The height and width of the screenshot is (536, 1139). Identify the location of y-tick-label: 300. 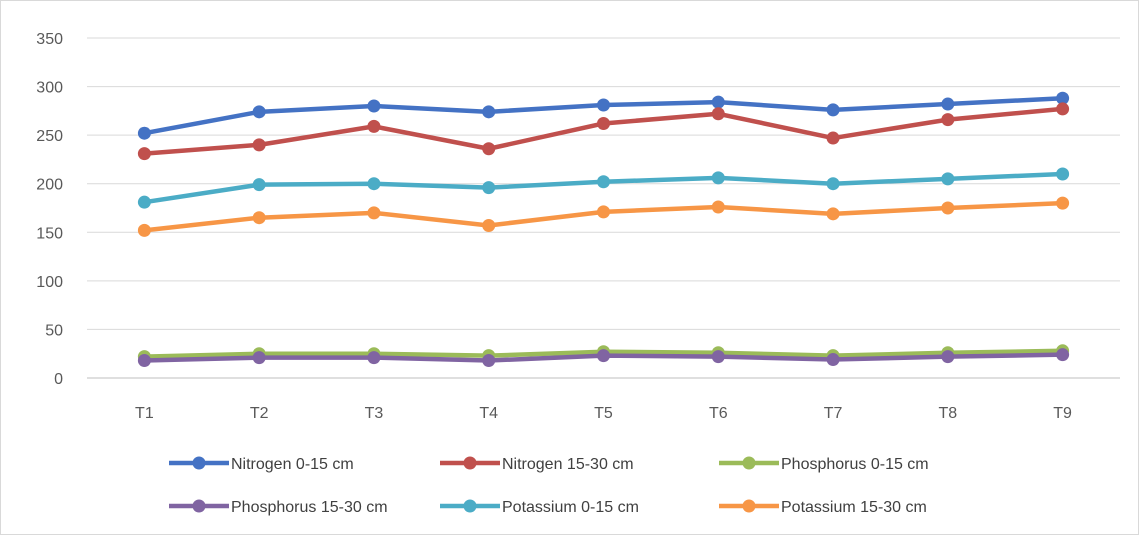
(49, 88).